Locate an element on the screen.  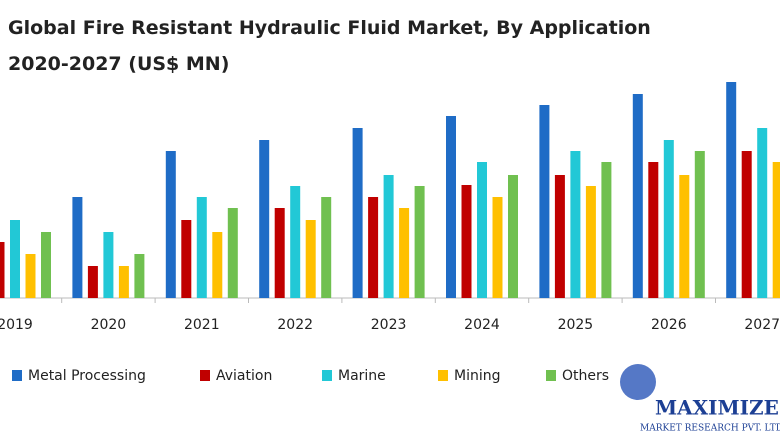
x-tick-label: 2023 is located at coordinates (389, 325).